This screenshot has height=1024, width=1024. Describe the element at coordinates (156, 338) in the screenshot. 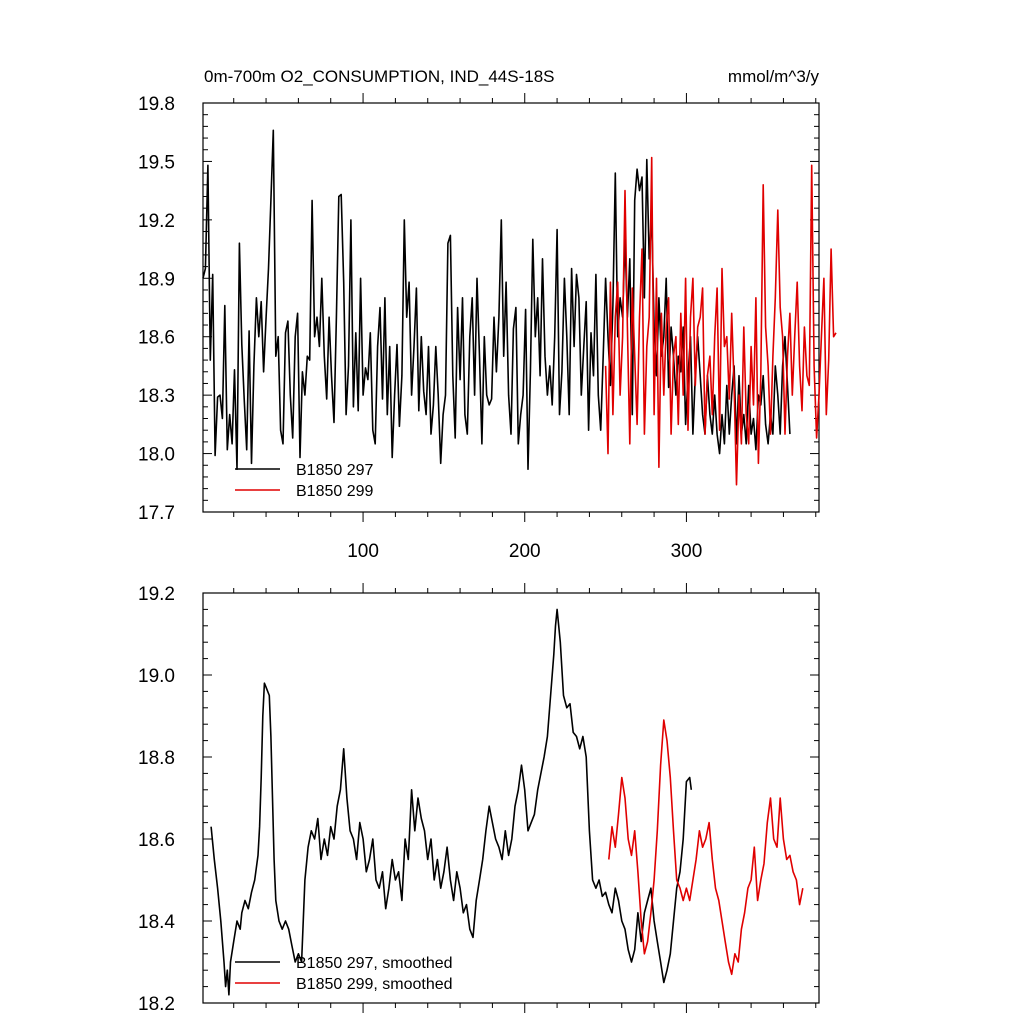

I see `top-y-tick-label: 18.6` at that location.